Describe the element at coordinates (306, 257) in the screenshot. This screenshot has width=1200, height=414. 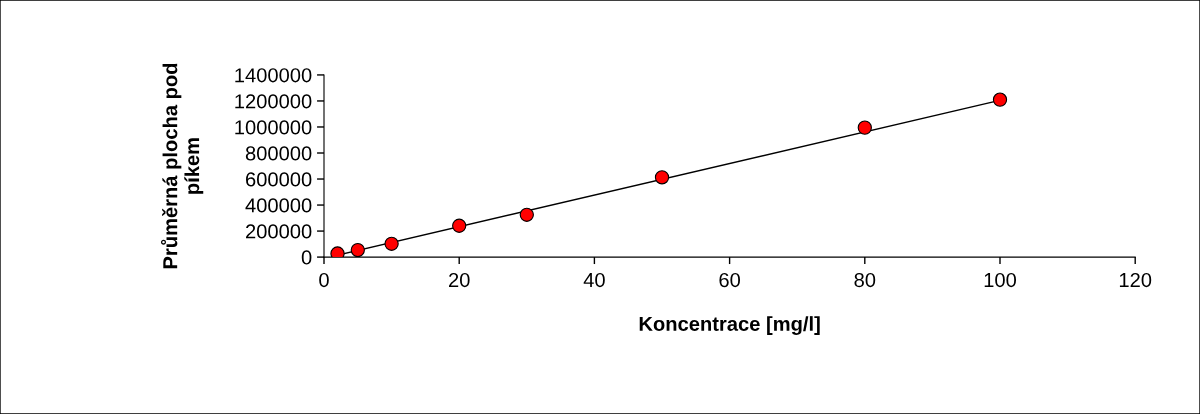
I see `y-tick-label: 0` at that location.